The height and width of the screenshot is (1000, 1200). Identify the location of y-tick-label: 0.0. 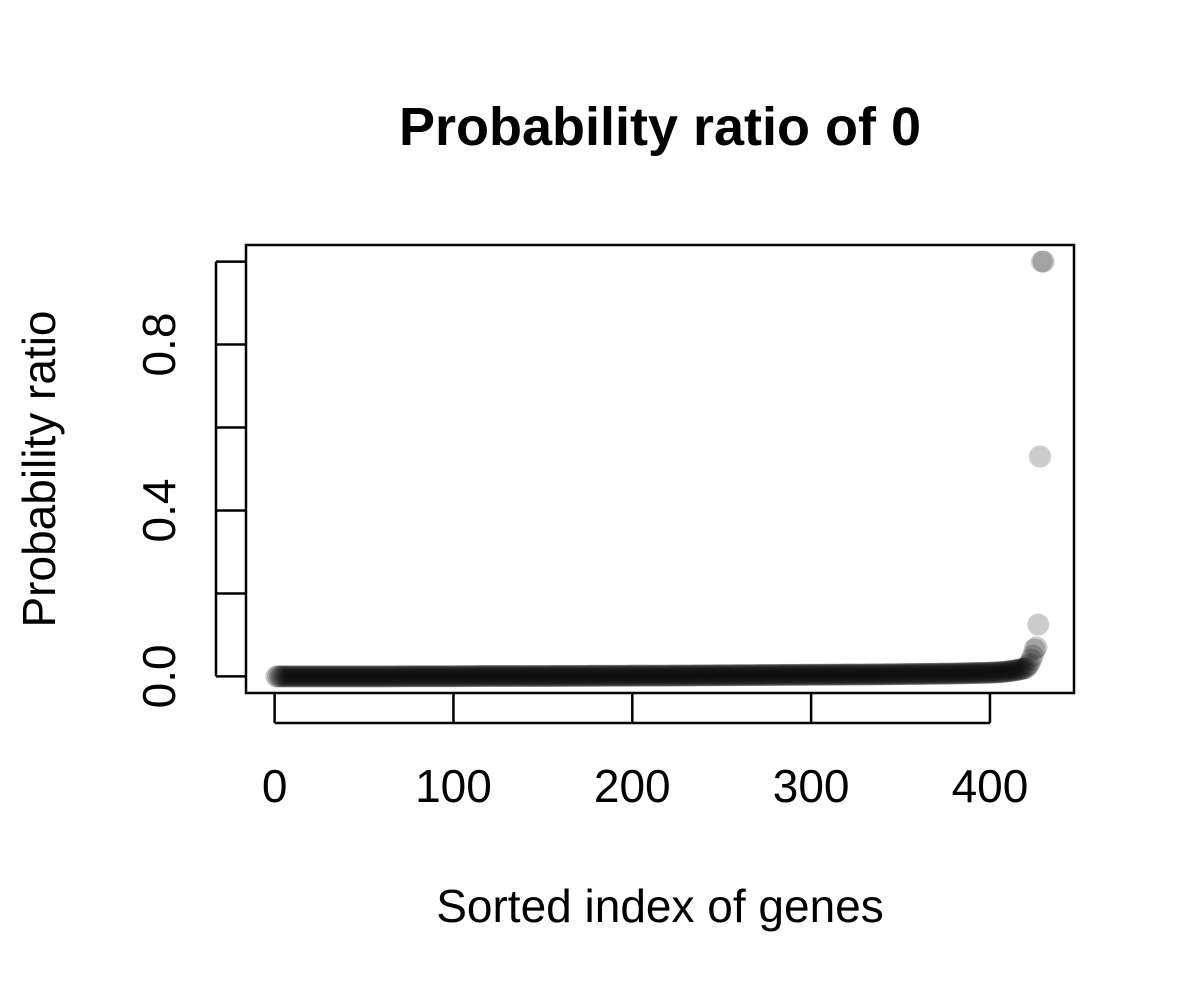
(159, 676).